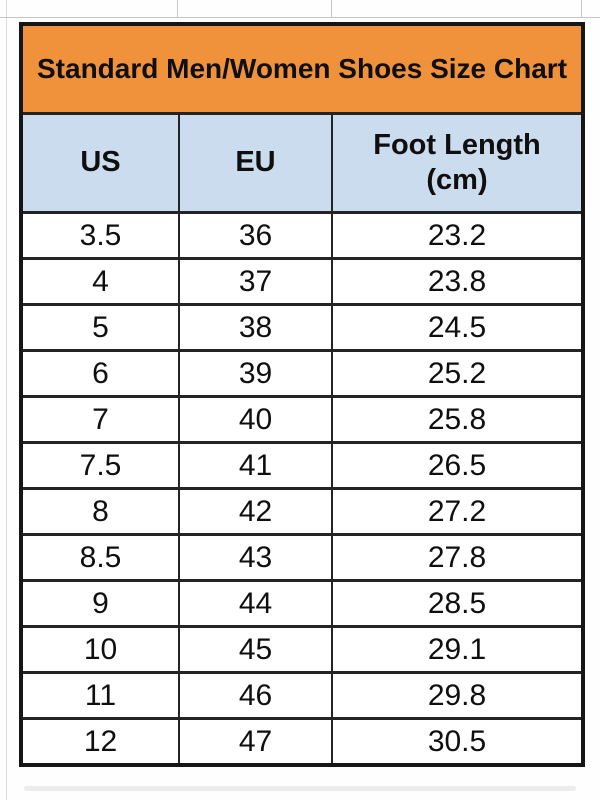 Image resolution: width=600 pixels, height=800 pixels. What do you see at coordinates (255, 511) in the screenshot?
I see `eu-size-cell: 42` at bounding box center [255, 511].